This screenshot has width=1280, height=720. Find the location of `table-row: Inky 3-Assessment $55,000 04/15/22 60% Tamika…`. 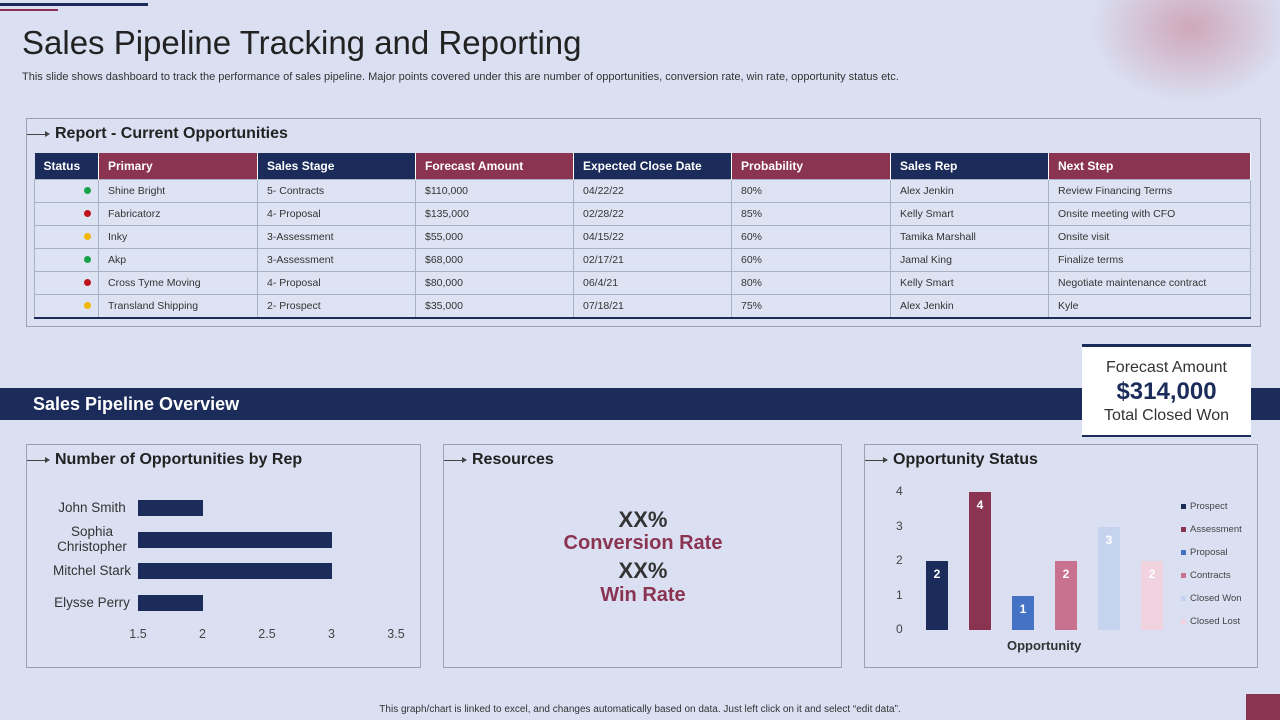

table-row: Inky 3-Assessment $55,000 04/15/22 60% Tamika… is located at coordinates (642, 237).